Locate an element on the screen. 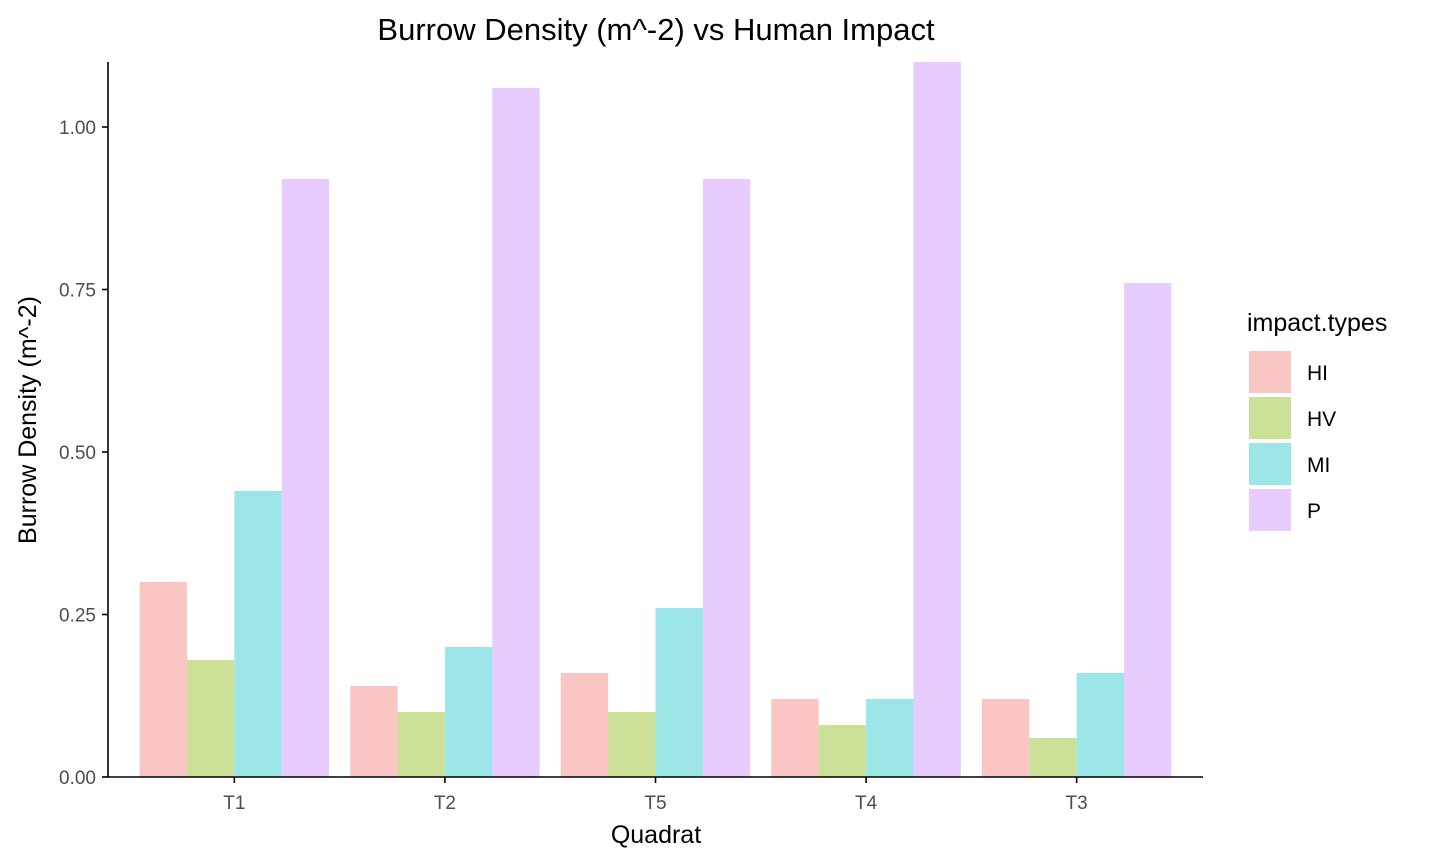 The image size is (1440, 864). chart-title: Burrow Density (m^-2) vs Human Impact is located at coordinates (656, 29).